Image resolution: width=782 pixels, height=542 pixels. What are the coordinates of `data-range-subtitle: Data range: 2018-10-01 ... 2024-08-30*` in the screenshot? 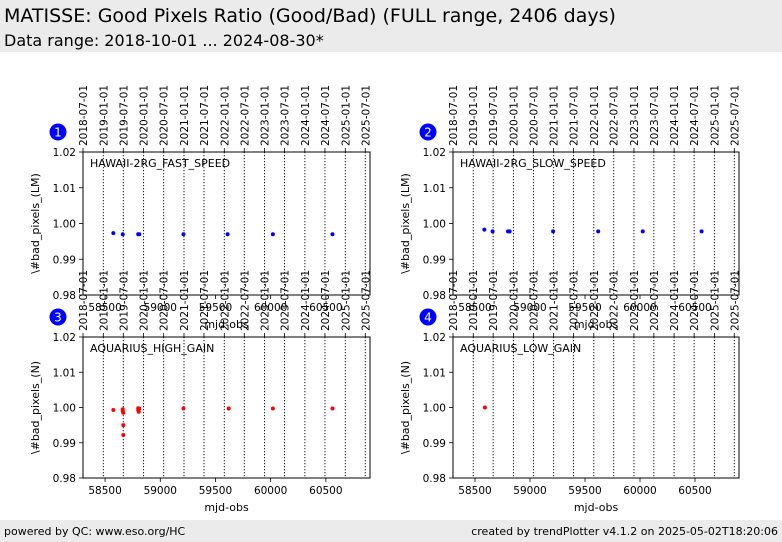 It's located at (164, 40).